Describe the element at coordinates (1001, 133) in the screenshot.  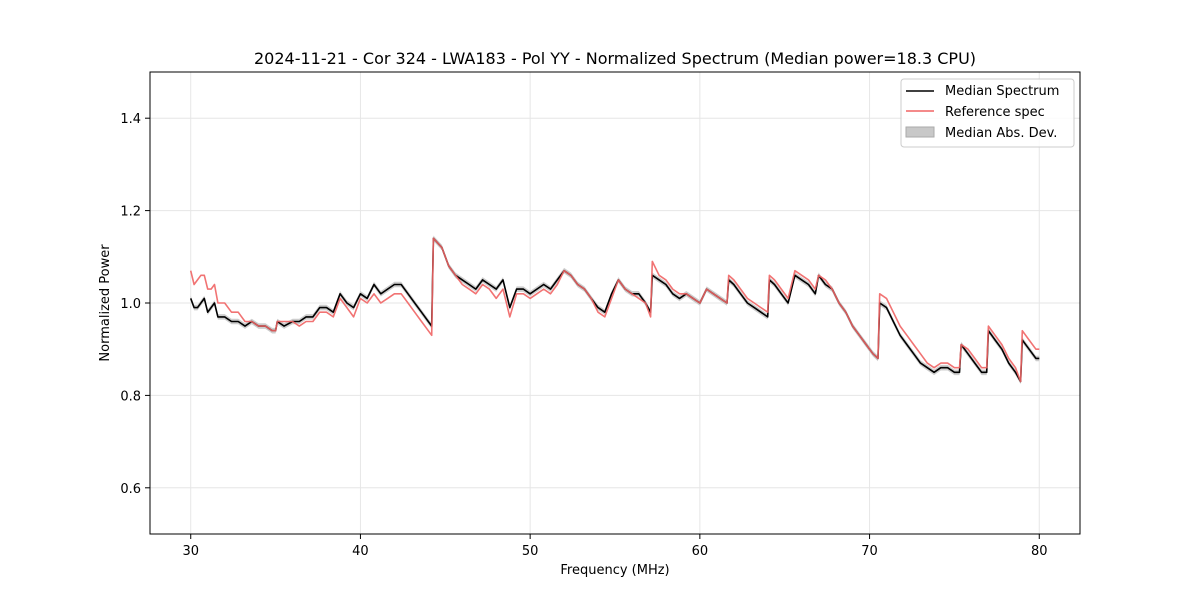
I see `legend-mad-label: Median Abs. Dev.` at that location.